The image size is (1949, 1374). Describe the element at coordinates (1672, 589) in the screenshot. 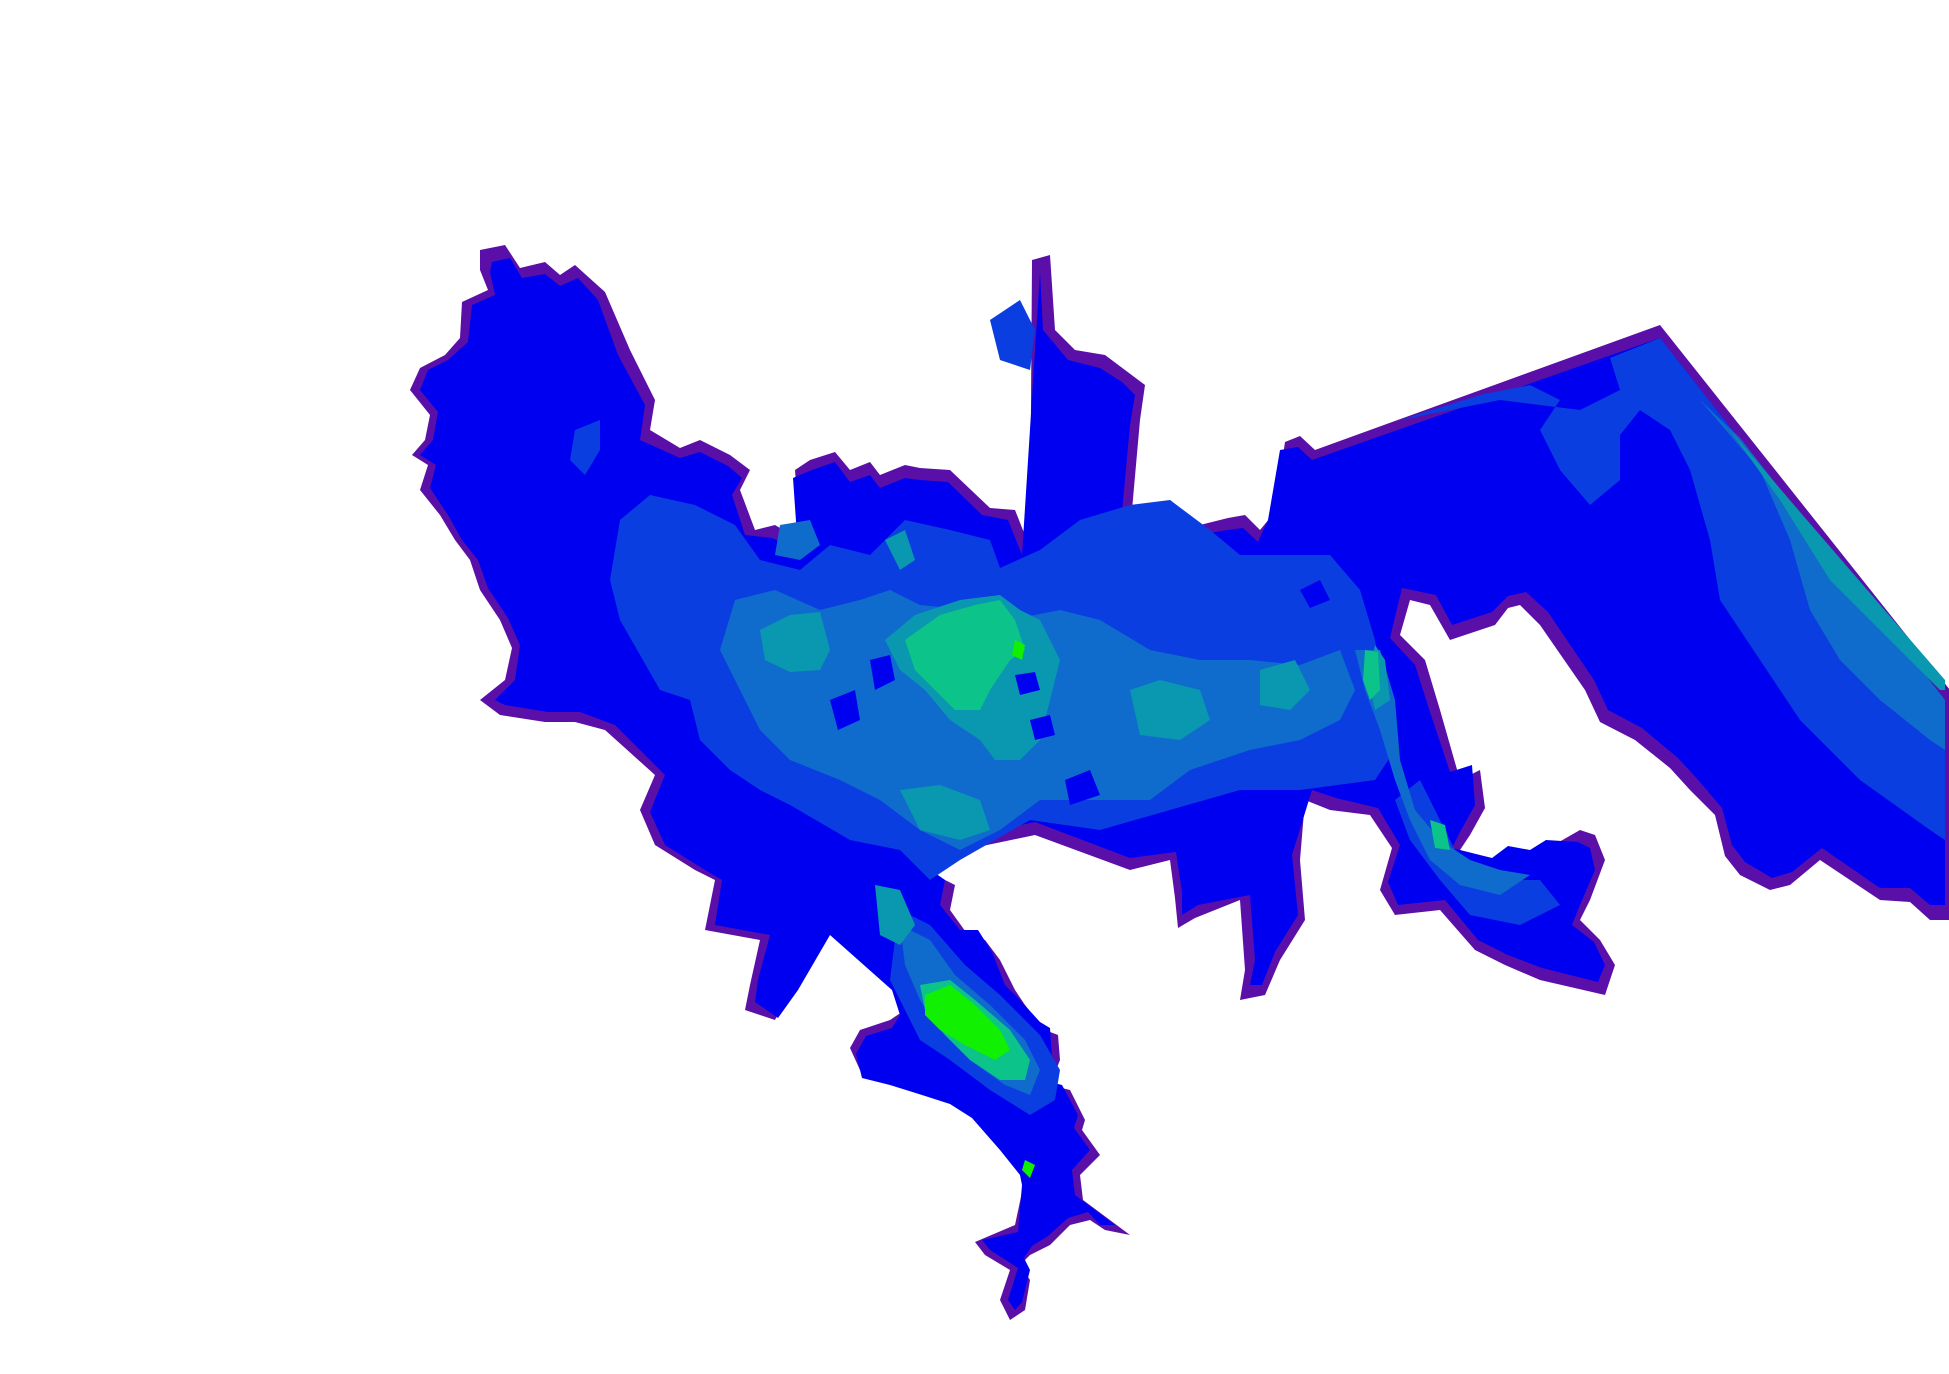

I see `region-level-2-east` at that location.